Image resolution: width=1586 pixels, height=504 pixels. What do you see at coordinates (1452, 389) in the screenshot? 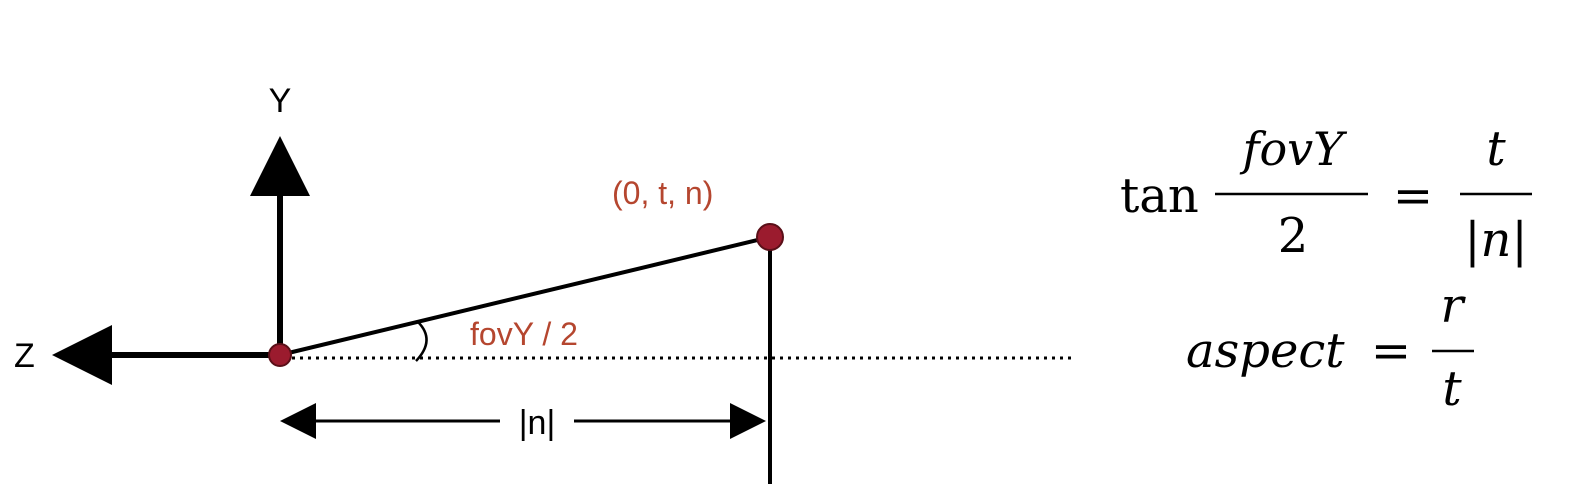
I see `eq2-rhs-denominator: t` at bounding box center [1452, 389].